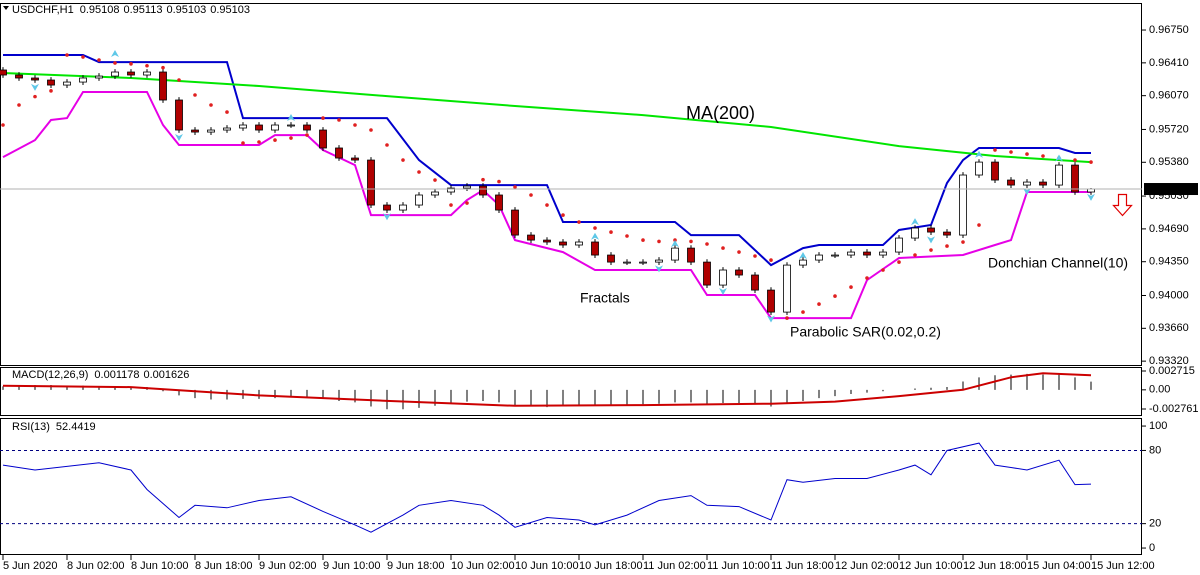  What do you see at coordinates (167, 375) in the screenshot?
I see `header-value: 0.001626` at bounding box center [167, 375].